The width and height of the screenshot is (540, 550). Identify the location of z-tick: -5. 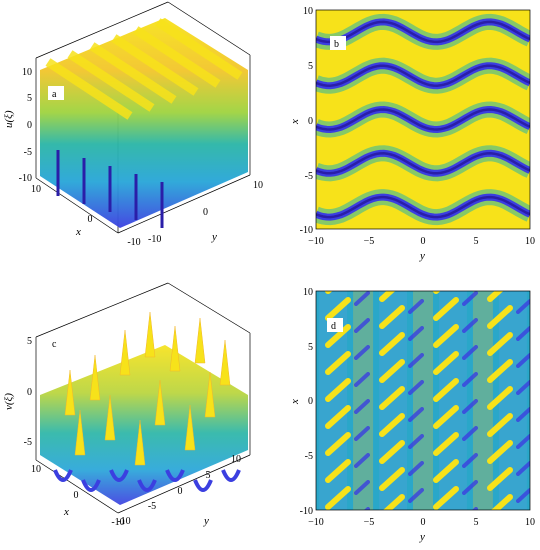
(28, 152).